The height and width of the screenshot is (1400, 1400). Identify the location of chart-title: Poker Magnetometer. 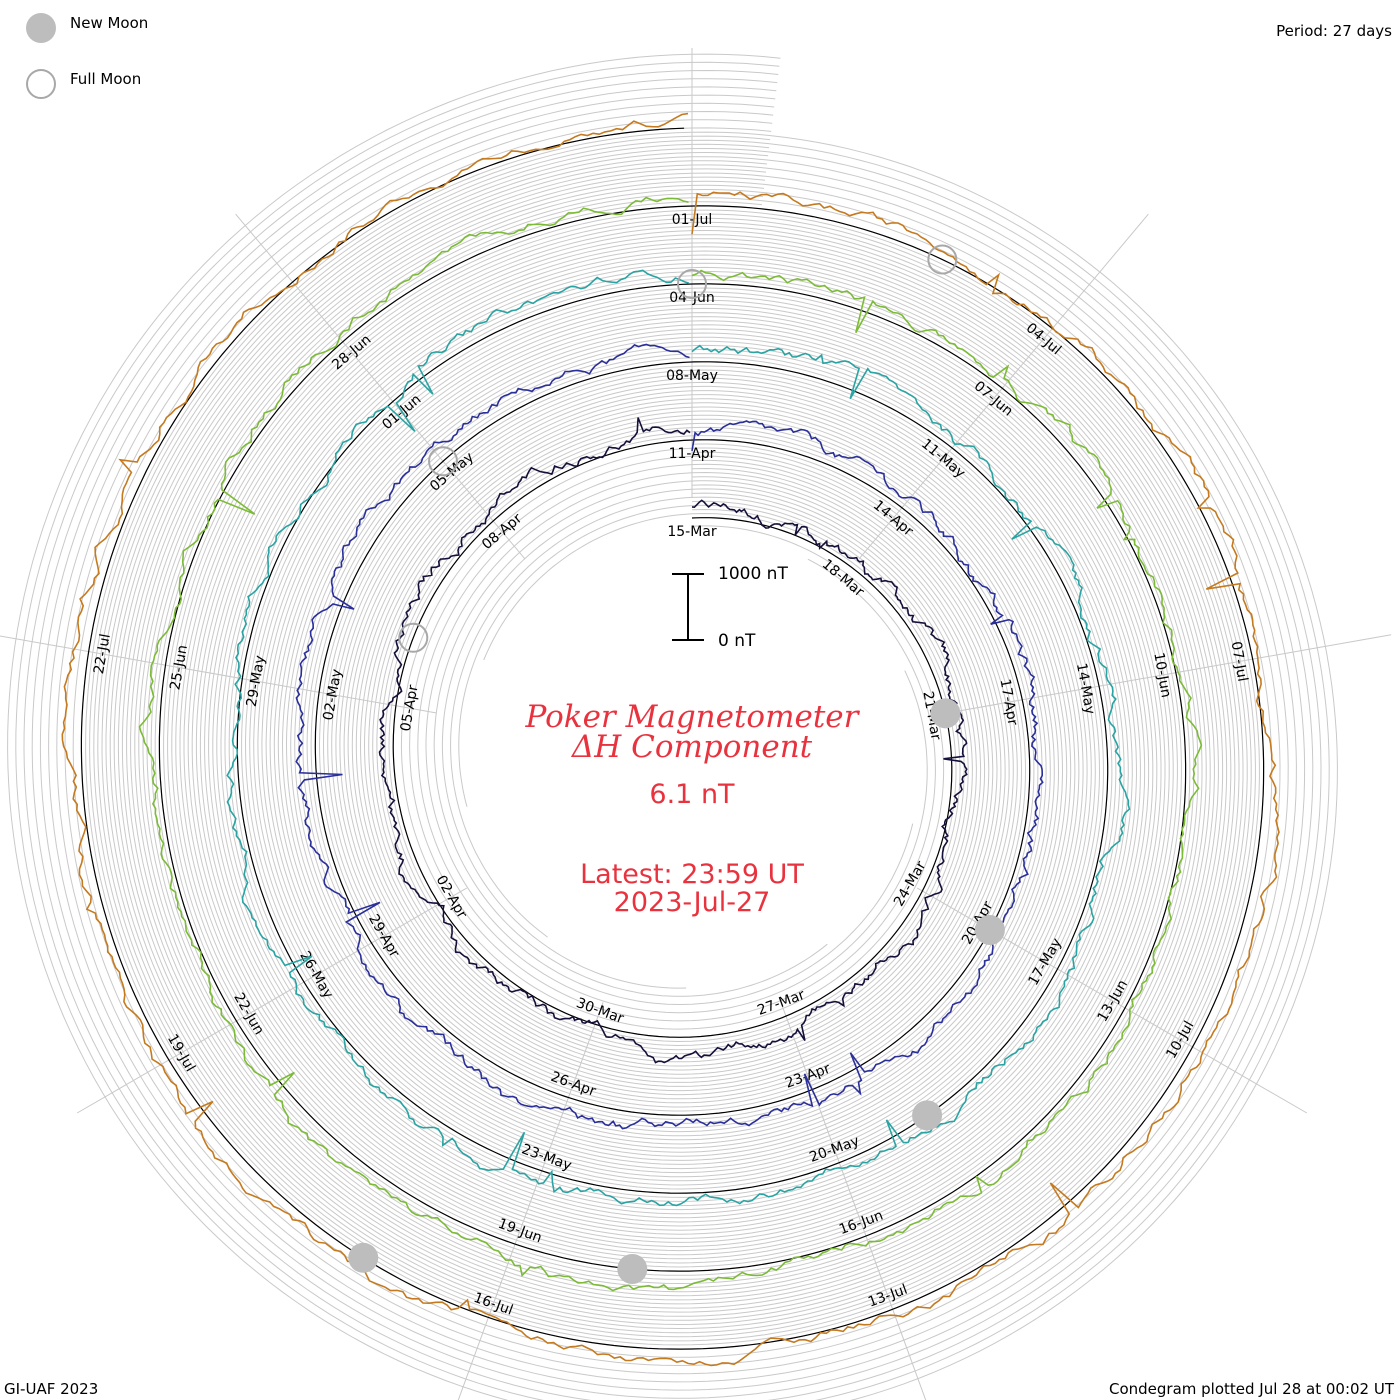
(693, 717).